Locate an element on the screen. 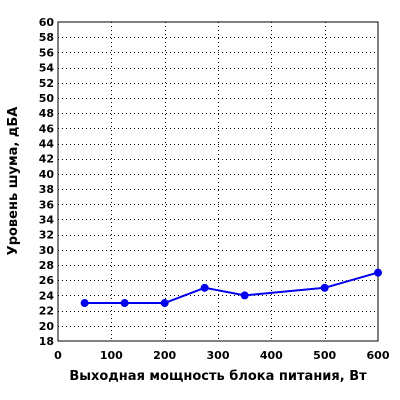 This screenshot has width=400, height=400. y-tick-label: 30 is located at coordinates (47, 250).